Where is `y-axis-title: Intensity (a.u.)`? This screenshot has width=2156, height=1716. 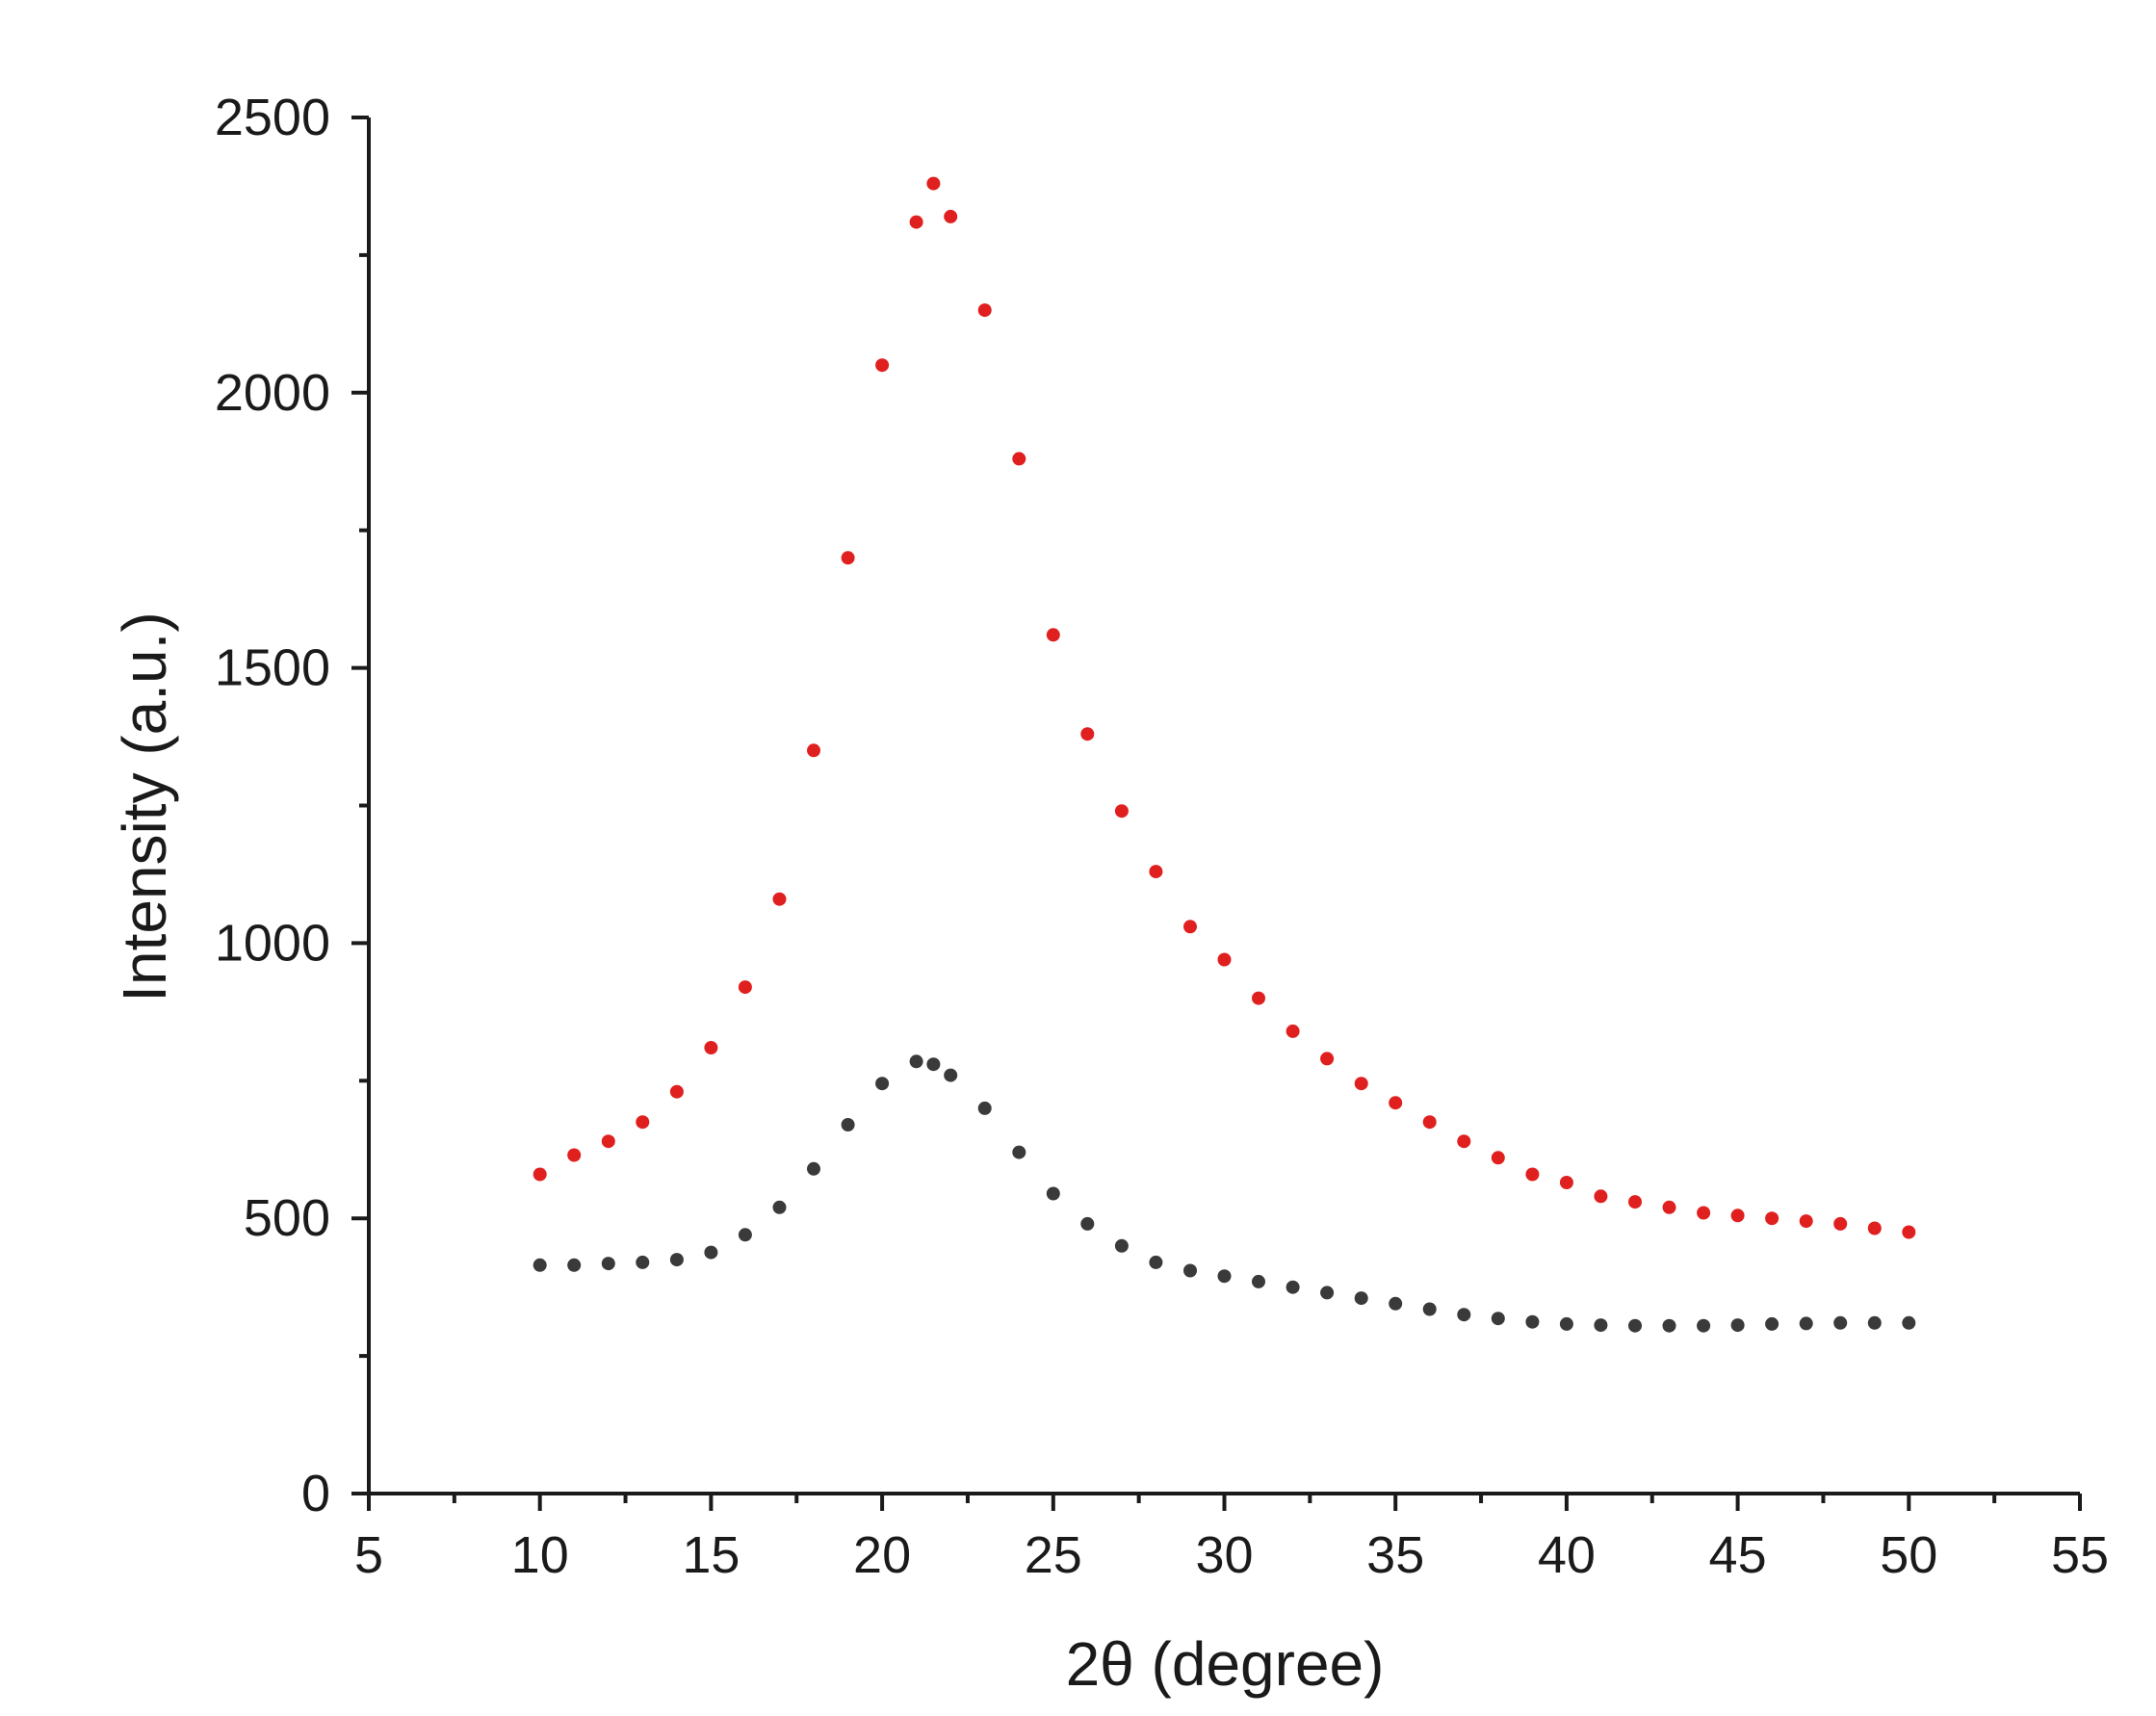
y-axis-title: Intensity (a.u.) is located at coordinates (144, 806).